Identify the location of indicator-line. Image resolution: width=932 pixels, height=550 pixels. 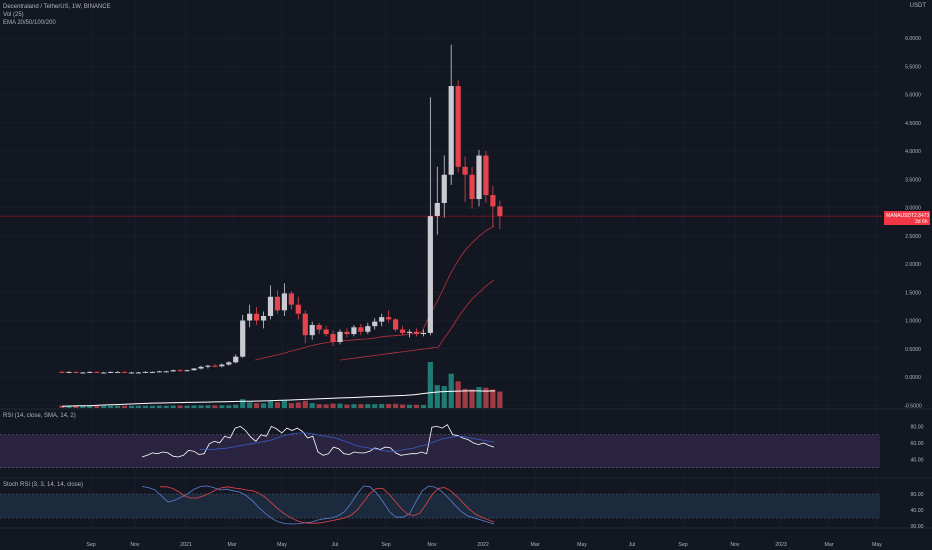
(318, 441).